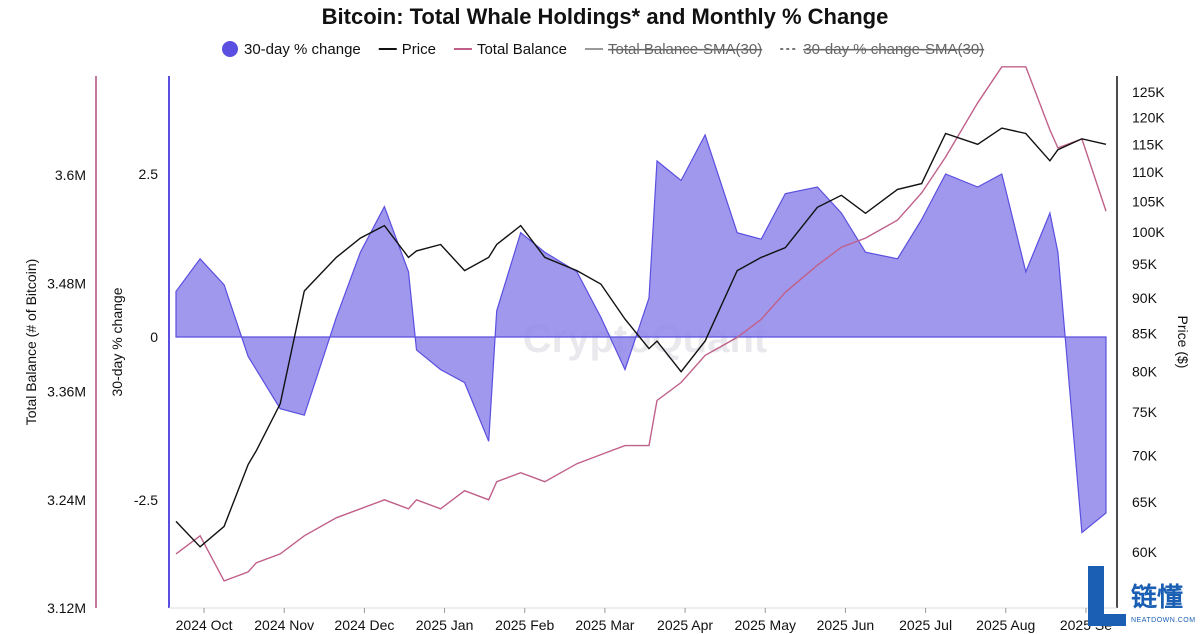  I want to click on right-tick-label: 115K, so click(1148, 144).